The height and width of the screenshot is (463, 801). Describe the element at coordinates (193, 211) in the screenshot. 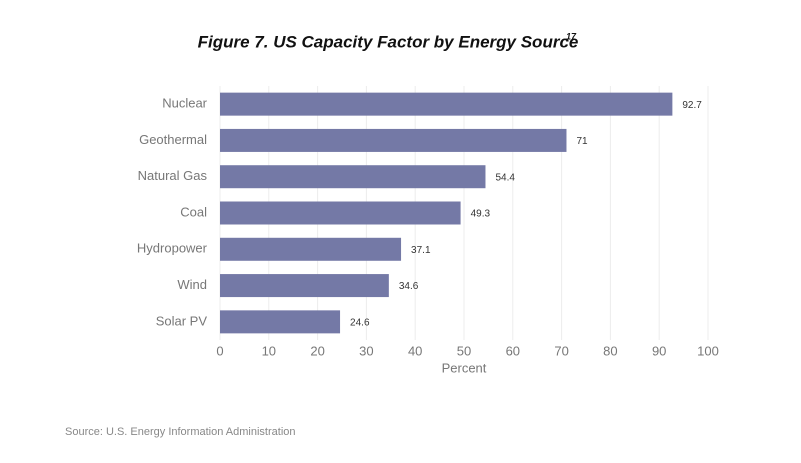

I see `category-label: Coal` at that location.